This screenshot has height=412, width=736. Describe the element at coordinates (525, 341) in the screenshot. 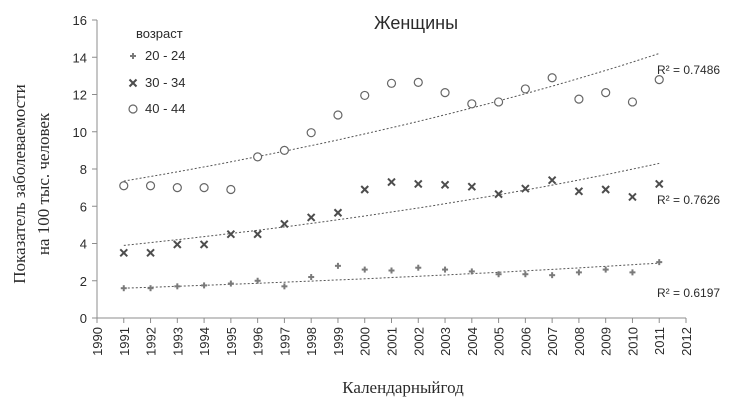

I see `x-tick-label: 2006` at that location.